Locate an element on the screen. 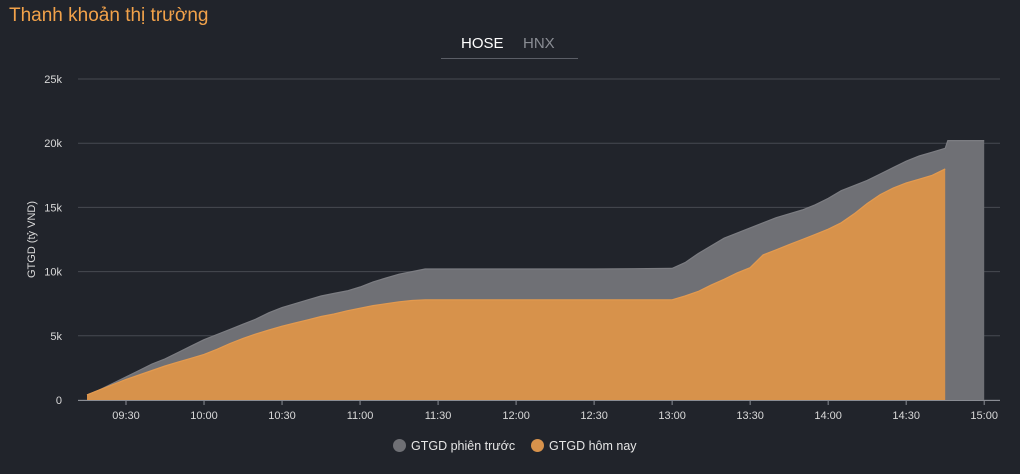  y-tick-label: 0 is located at coordinates (59, 401).